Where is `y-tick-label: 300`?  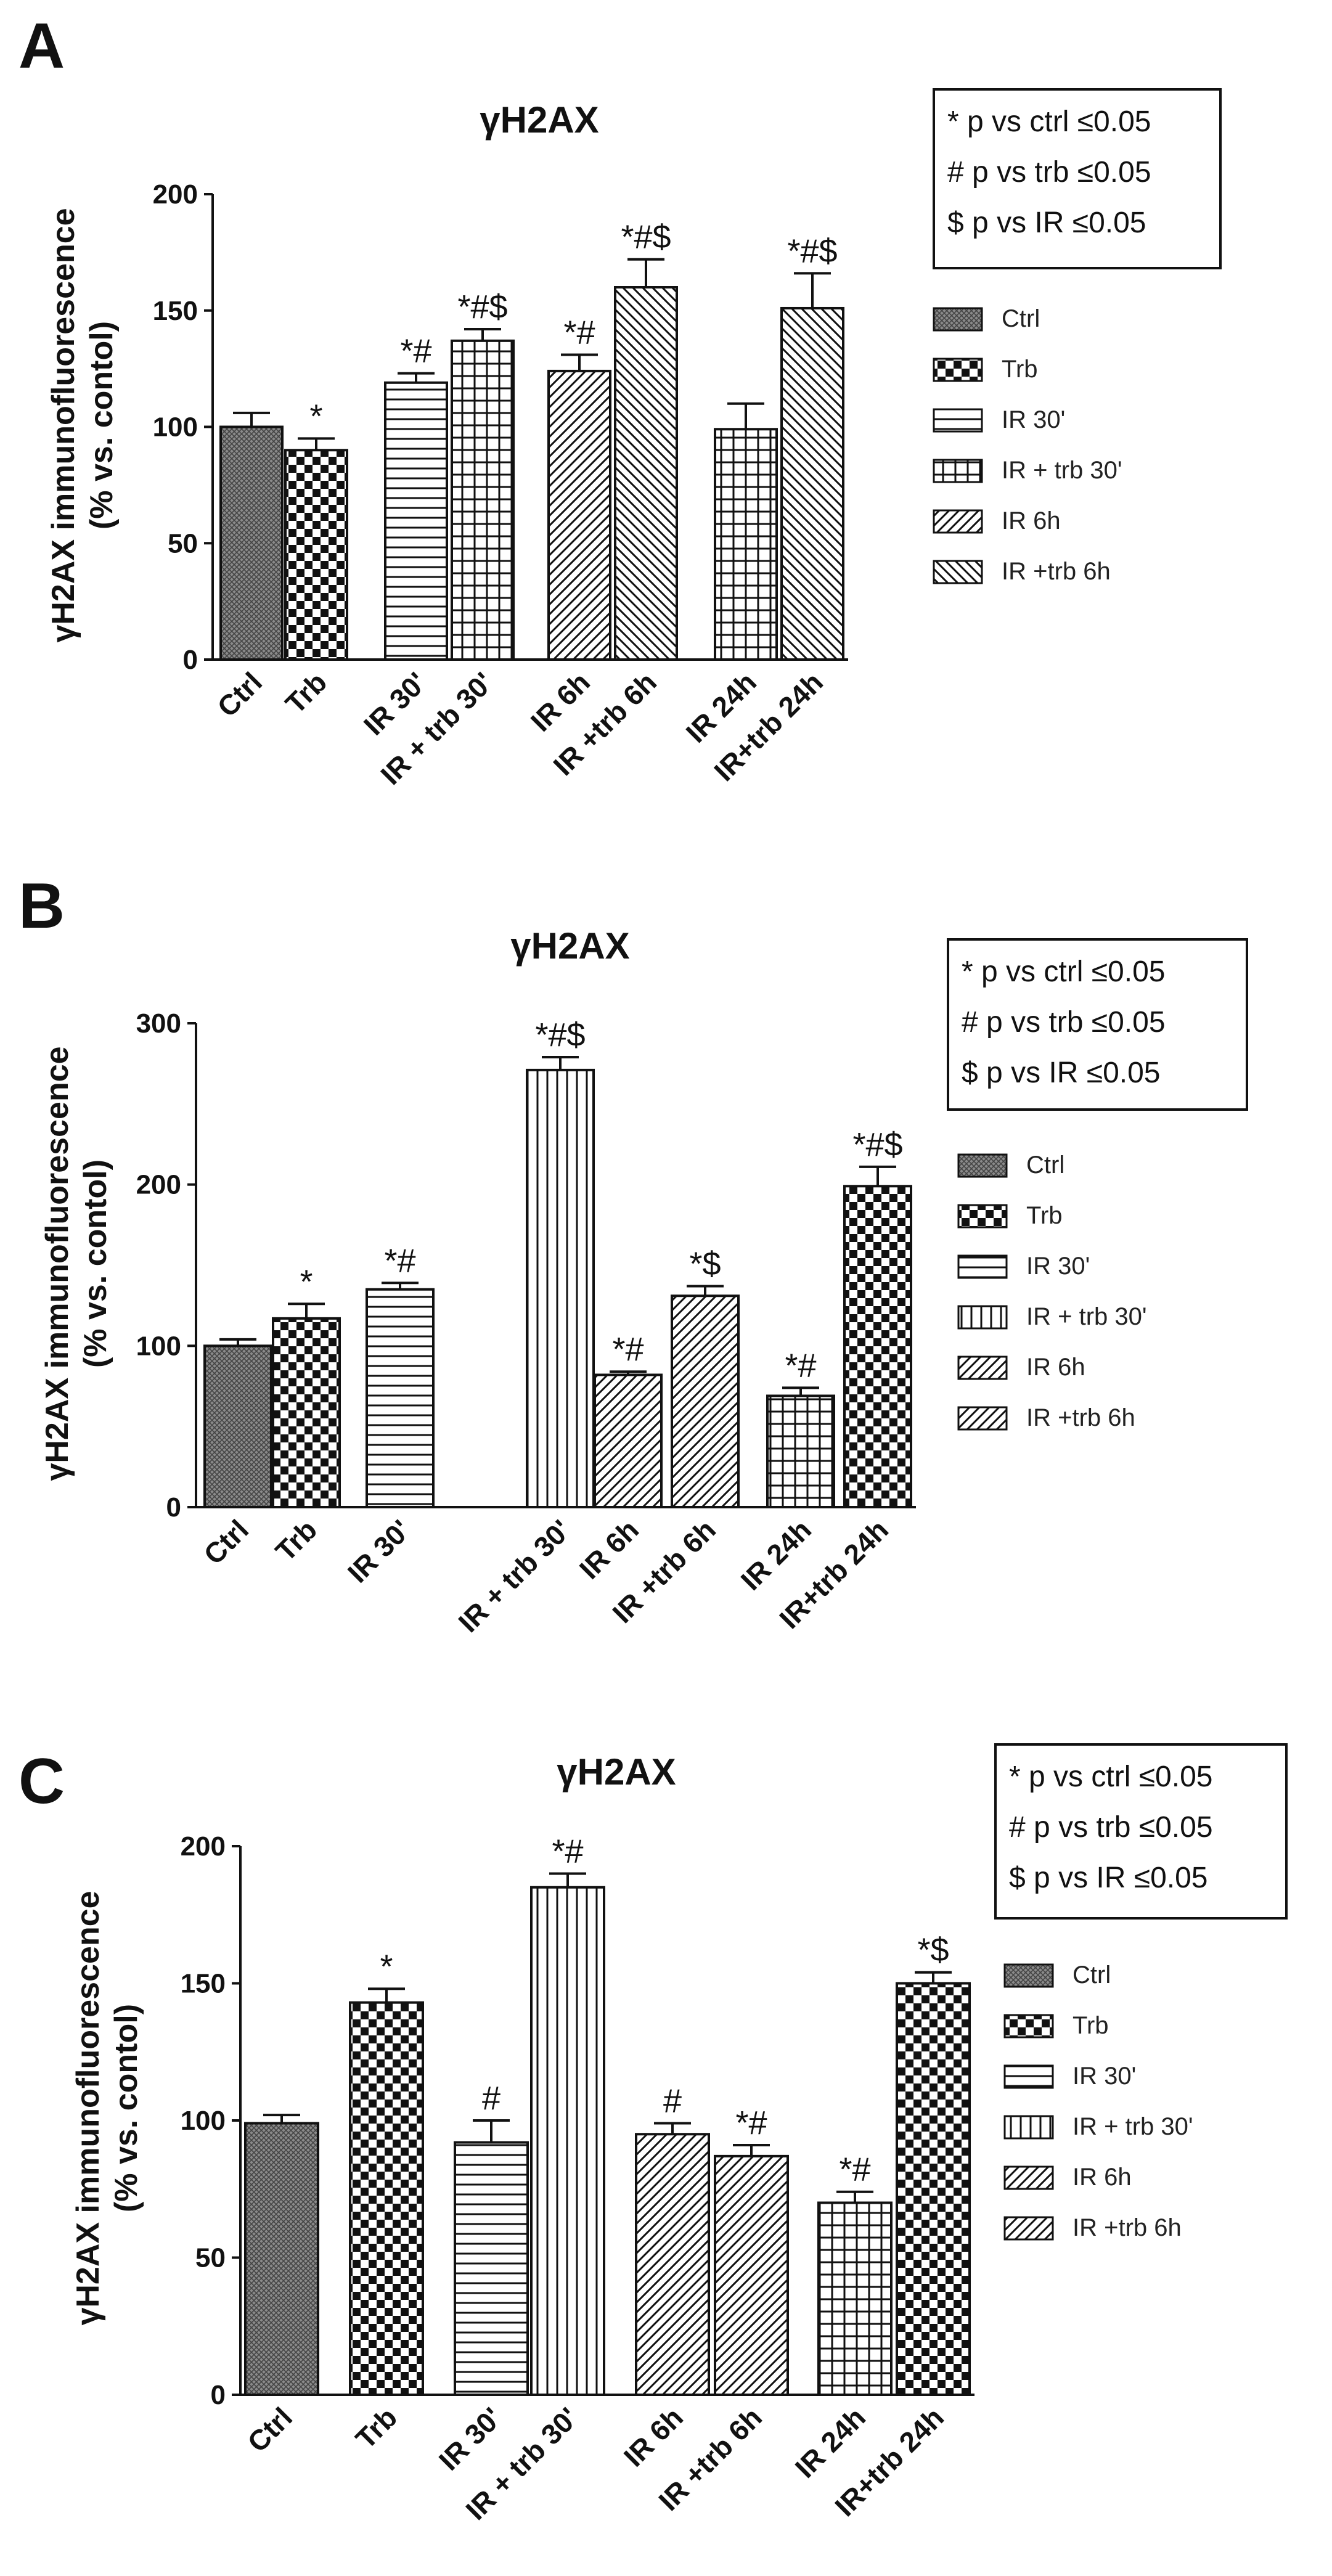
y-tick-label: 300 is located at coordinates (159, 1023).